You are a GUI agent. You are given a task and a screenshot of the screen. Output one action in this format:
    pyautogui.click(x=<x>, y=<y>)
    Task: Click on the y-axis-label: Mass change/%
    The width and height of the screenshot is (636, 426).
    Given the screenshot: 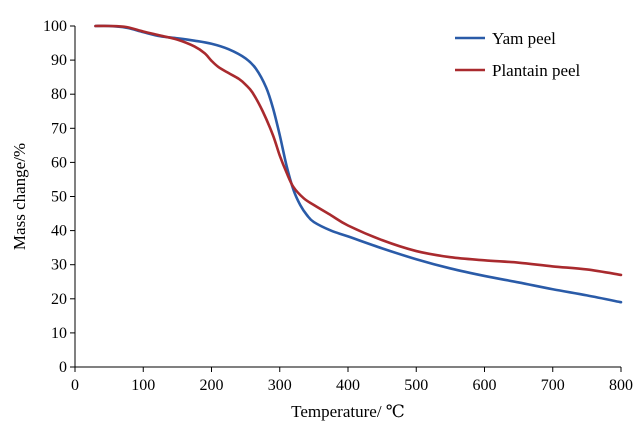 What is the action you would take?
    pyautogui.click(x=19, y=196)
    